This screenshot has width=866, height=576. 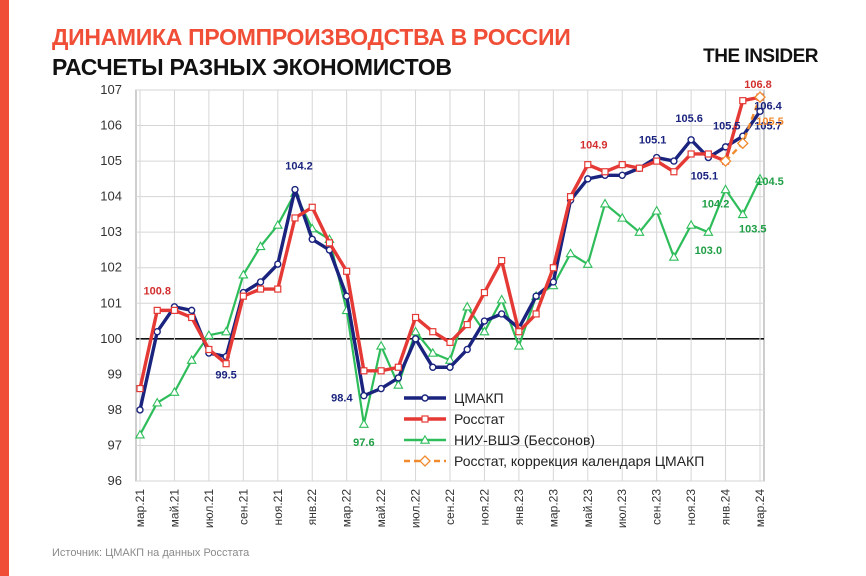 I want to click on chart-subtitle: РАСЧЕТЫ РАЗНЫХ ЭКОНОМИСТОВ, so click(x=252, y=67).